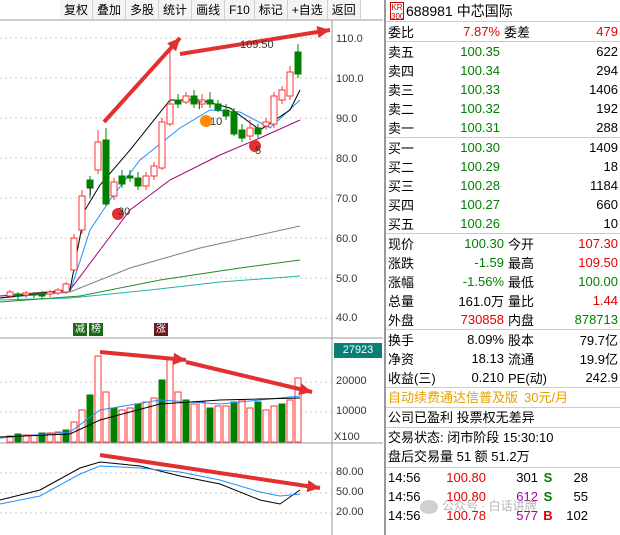 The image size is (620, 535). What do you see at coordinates (401, 71) in the screenshot?
I see `ask-label: 卖四` at bounding box center [401, 71].